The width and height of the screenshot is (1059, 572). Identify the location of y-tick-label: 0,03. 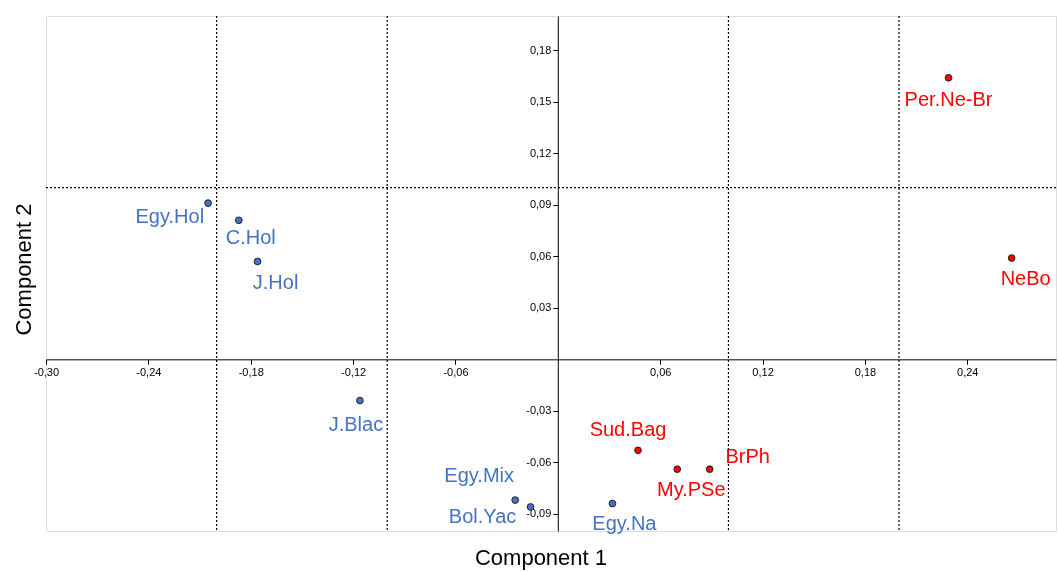
(540, 307).